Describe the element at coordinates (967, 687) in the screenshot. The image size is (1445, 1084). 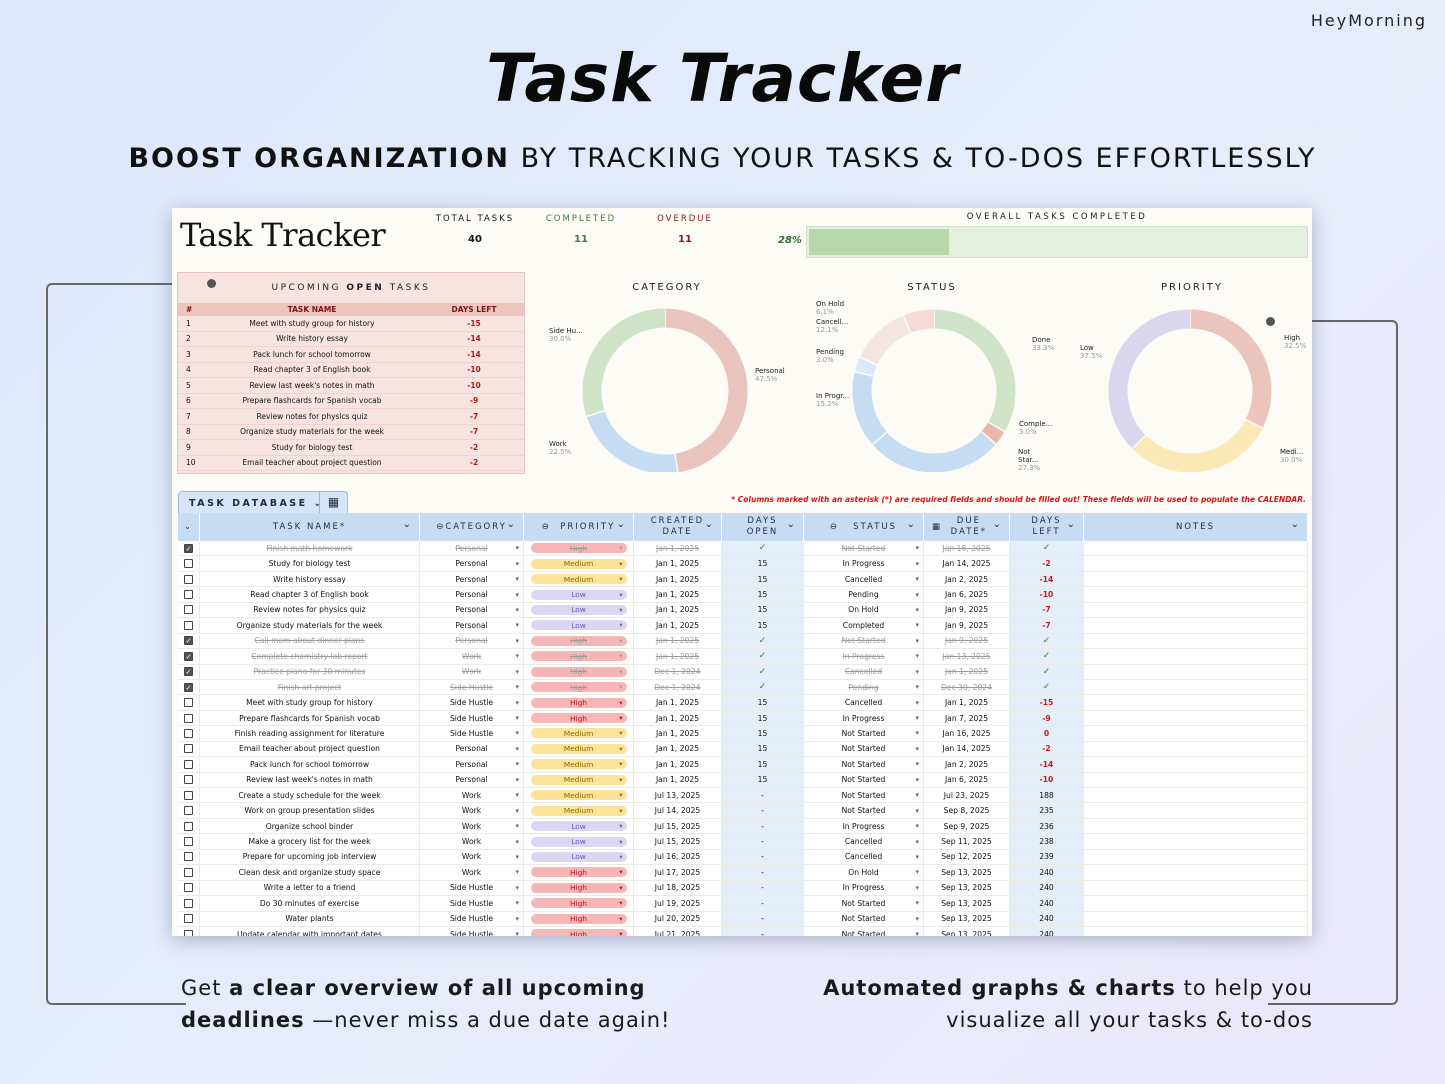
I see `due-date-cell: Dec 30, 2024` at that location.